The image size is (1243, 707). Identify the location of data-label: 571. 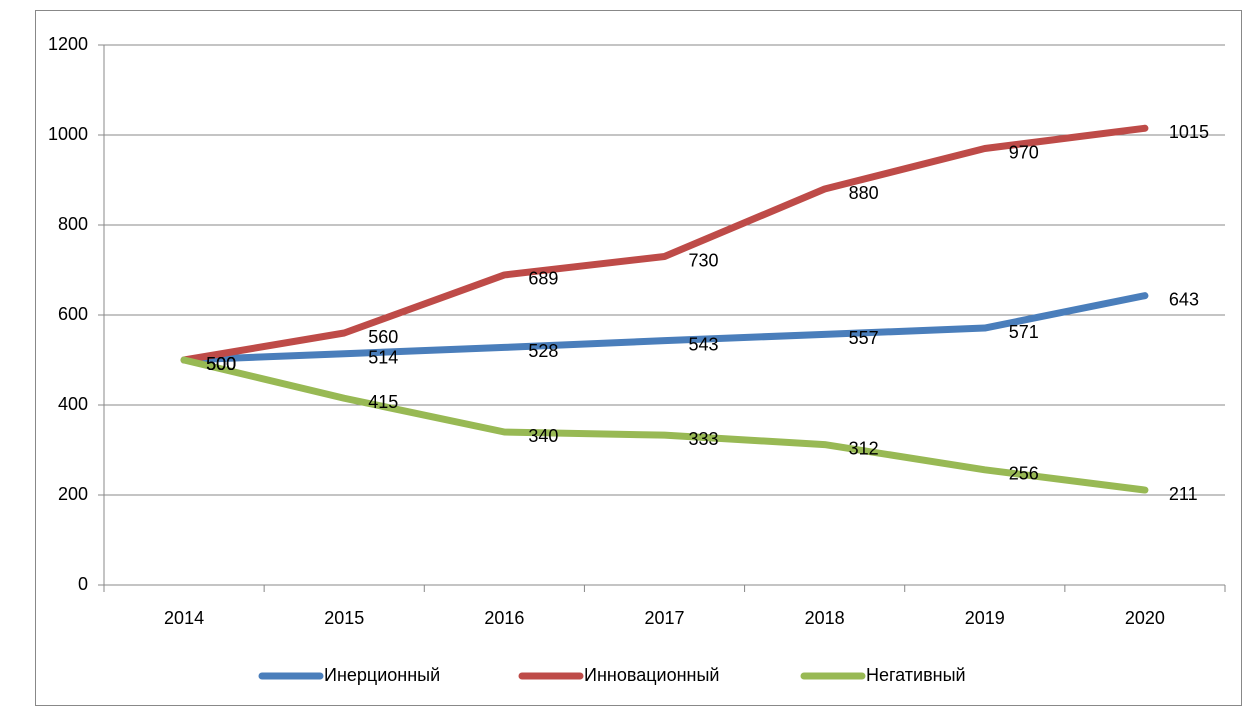
(1024, 332).